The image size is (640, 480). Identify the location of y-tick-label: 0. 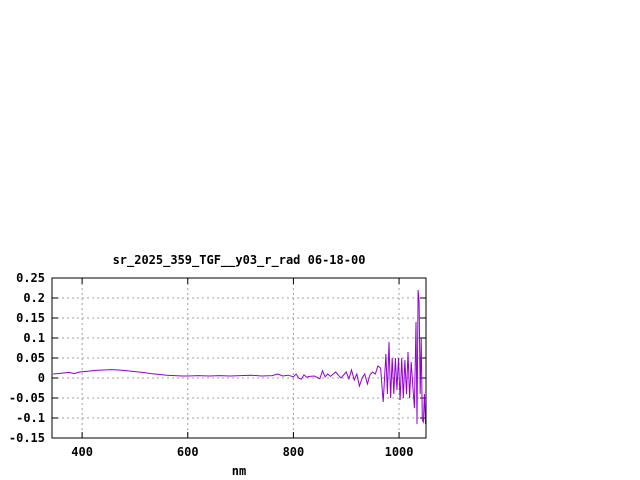
(41, 378).